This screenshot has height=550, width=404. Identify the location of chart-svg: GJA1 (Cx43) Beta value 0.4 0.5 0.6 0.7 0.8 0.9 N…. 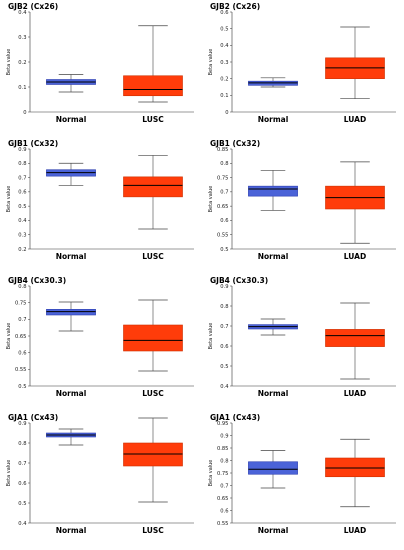
(100, 474).